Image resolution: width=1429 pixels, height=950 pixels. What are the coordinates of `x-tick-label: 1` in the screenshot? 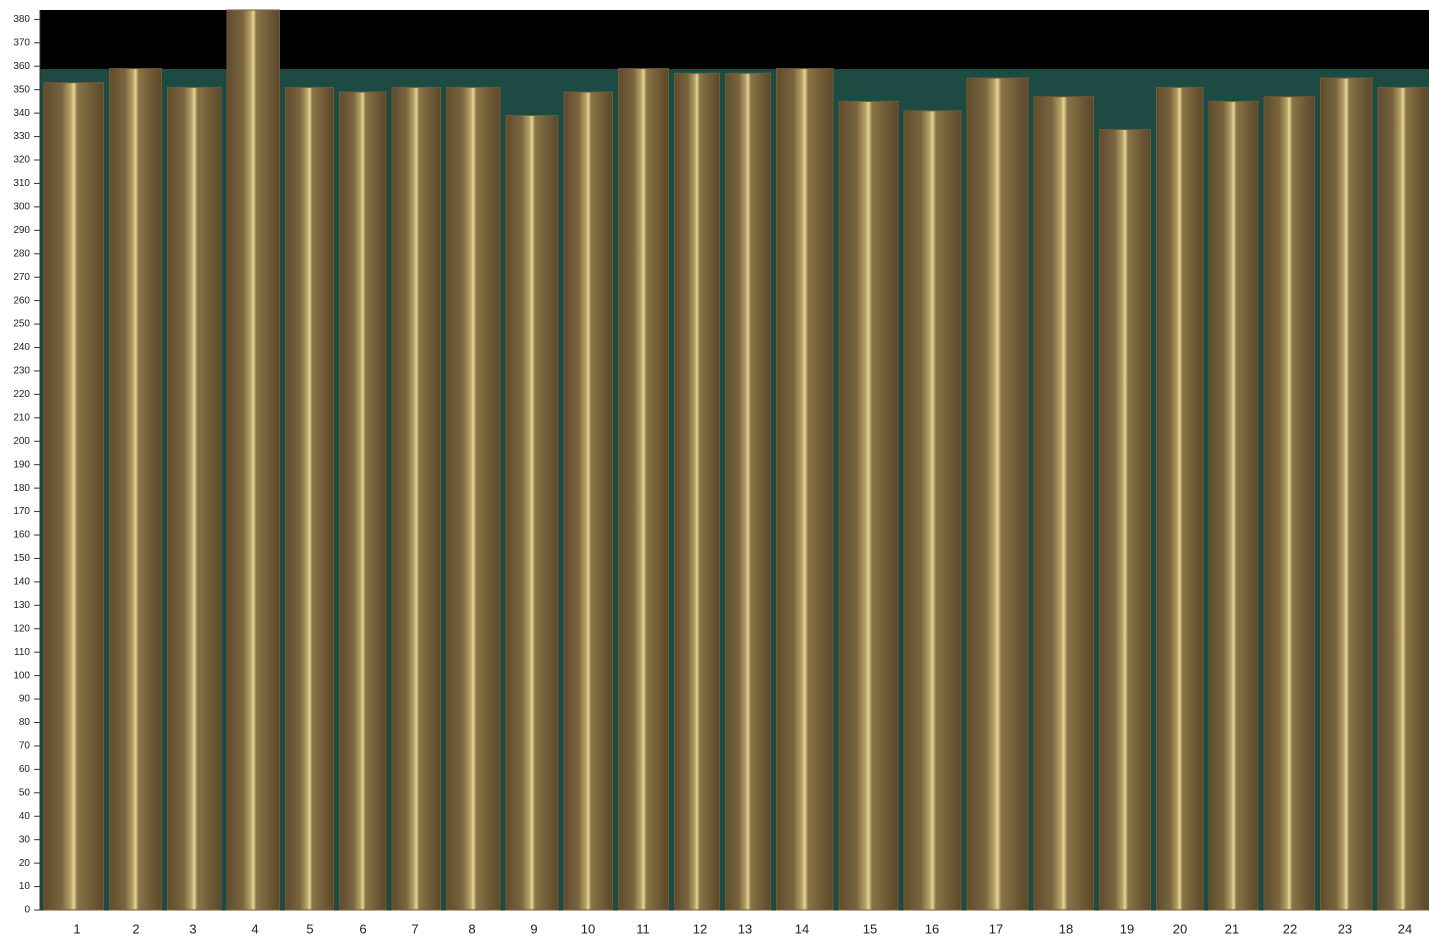 It's located at (76, 928).